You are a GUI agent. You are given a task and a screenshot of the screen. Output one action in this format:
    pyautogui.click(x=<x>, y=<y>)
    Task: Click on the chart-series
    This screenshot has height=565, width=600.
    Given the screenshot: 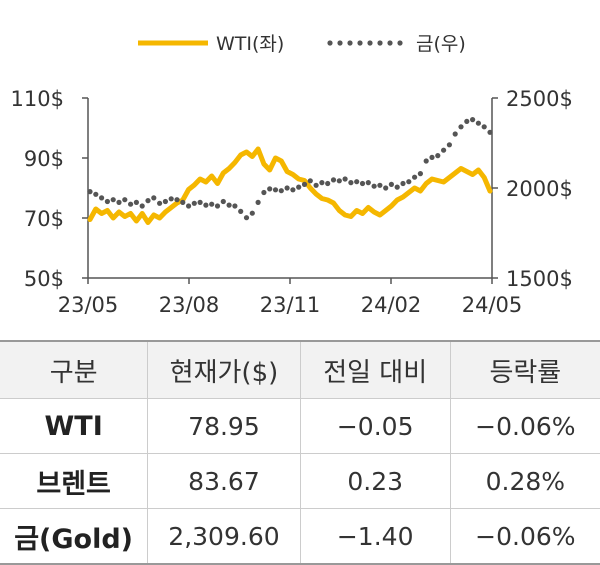 What is the action you would take?
    pyautogui.click(x=290, y=171)
    